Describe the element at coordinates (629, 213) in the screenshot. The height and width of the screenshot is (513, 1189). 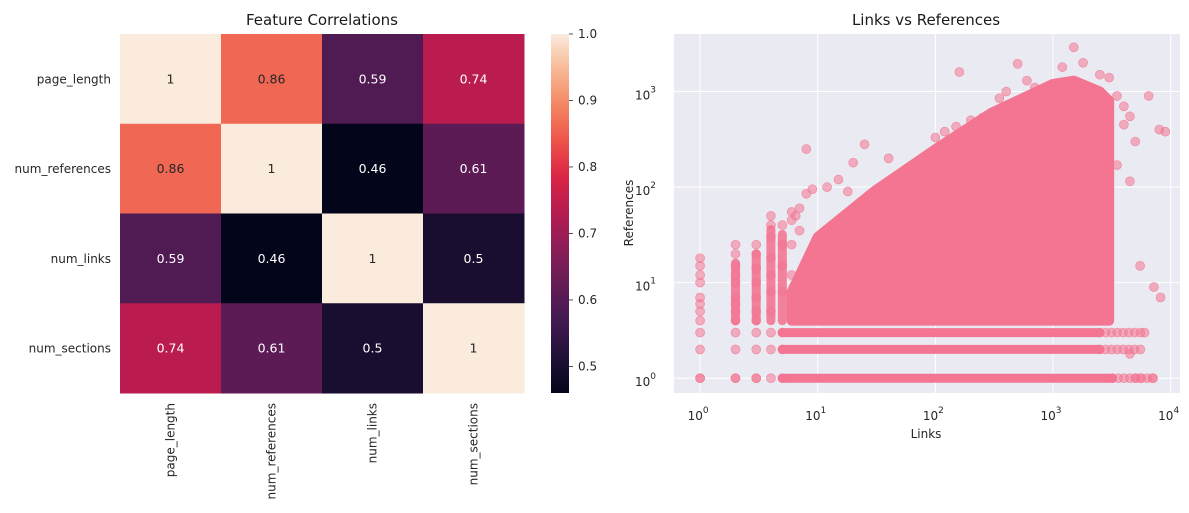
I see `y-axis-label: References` at that location.